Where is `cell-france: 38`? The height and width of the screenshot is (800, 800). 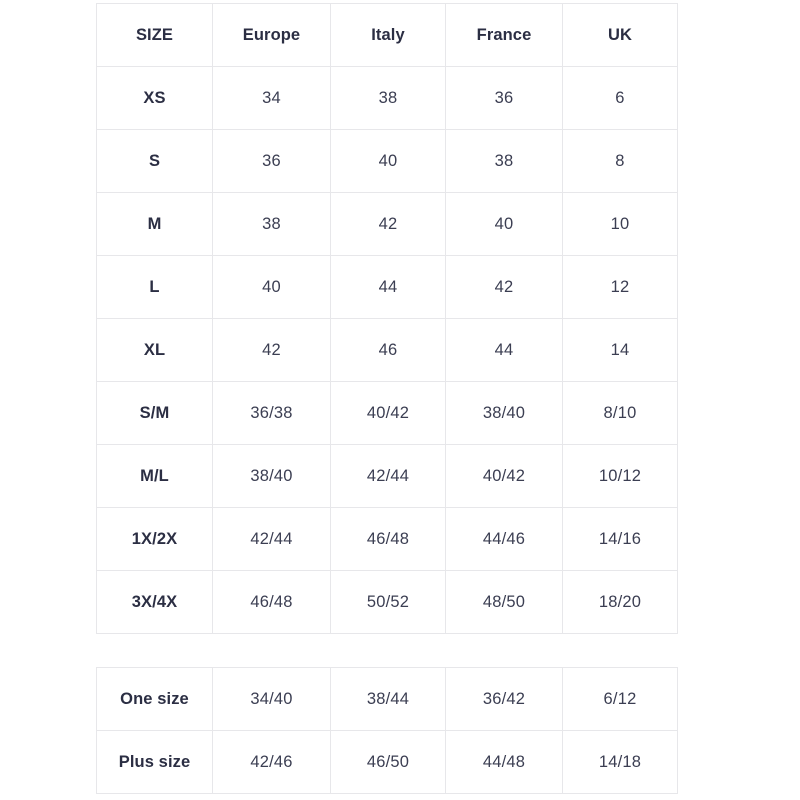 cell-france: 38 is located at coordinates (504, 161).